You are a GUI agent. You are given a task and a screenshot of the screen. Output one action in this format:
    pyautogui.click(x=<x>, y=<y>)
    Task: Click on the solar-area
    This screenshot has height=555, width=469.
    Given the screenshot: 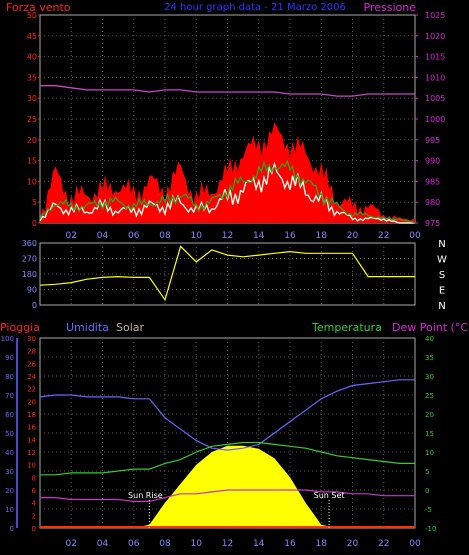 What is the action you would take?
    pyautogui.click(x=227, y=486)
    